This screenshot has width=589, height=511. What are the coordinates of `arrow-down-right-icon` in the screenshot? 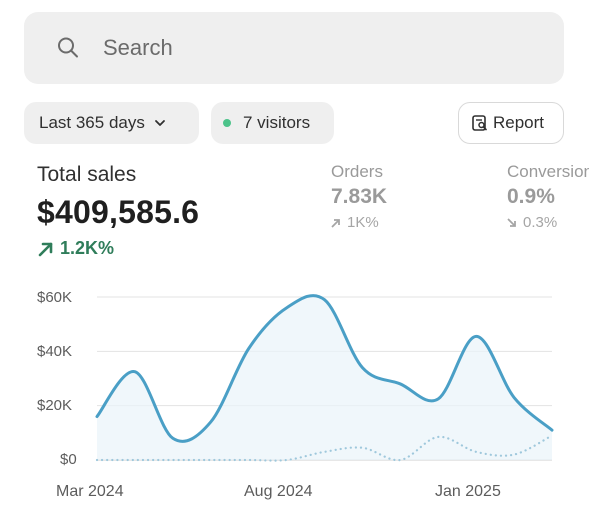 It's located at (511, 222).